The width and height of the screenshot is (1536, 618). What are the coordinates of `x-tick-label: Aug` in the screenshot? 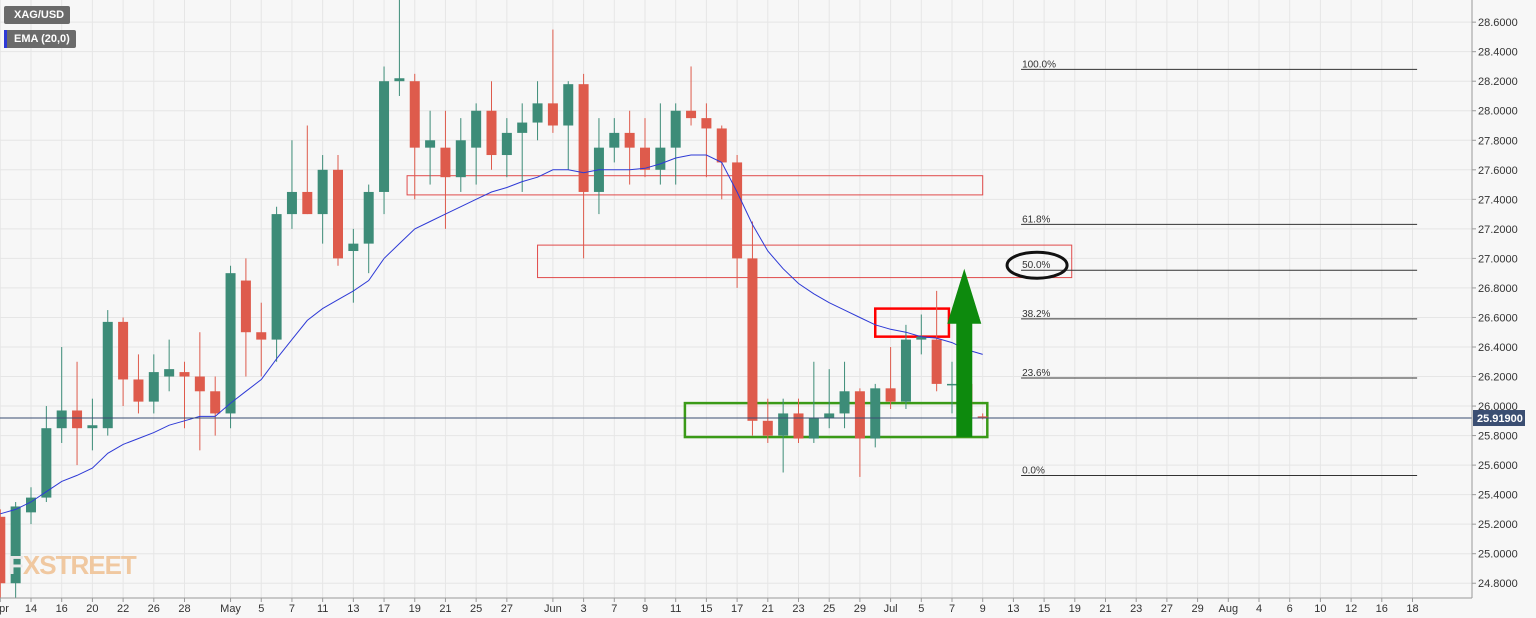 It's located at (1229, 609).